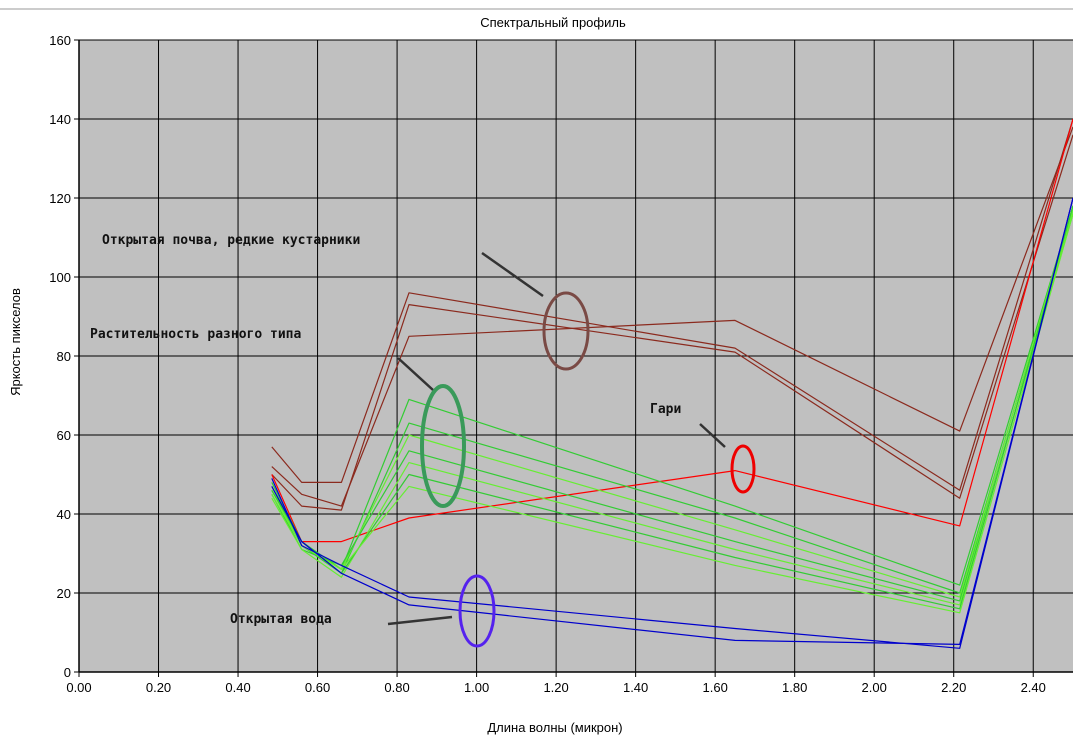  What do you see at coordinates (317, 687) in the screenshot?
I see `x-tick-label: 0.60` at bounding box center [317, 687].